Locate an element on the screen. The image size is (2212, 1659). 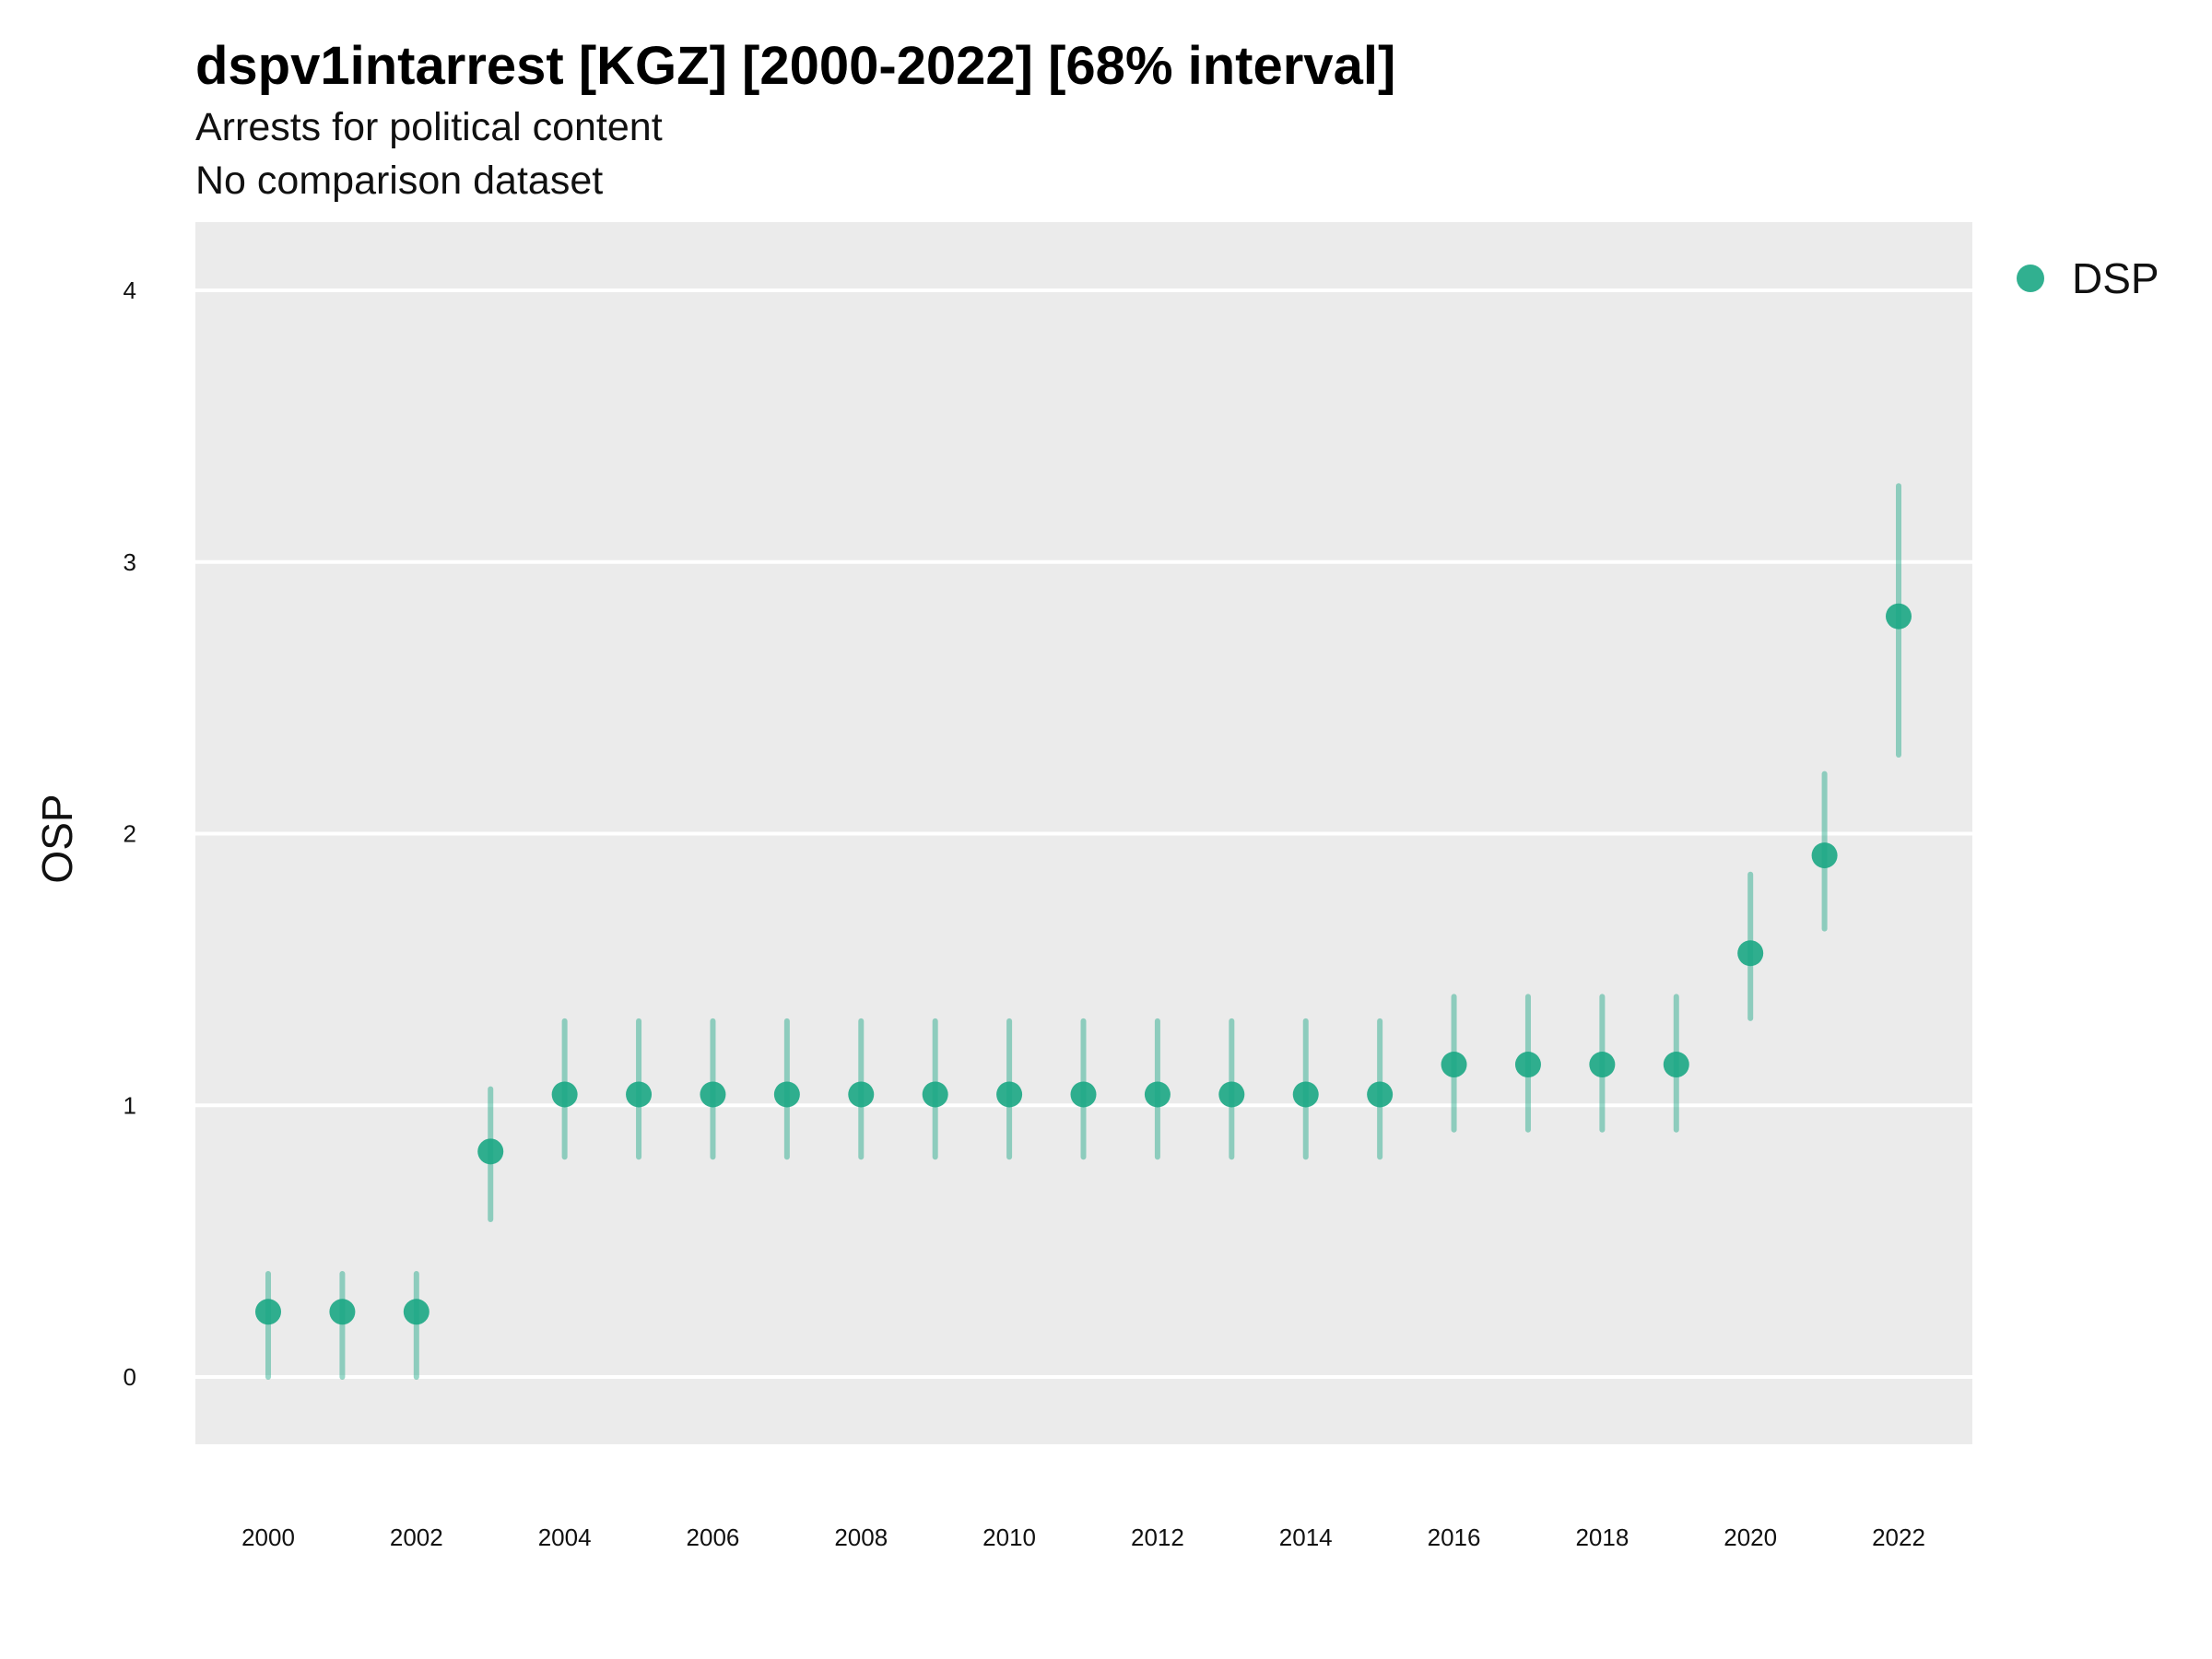
y-tick-label: 3 is located at coordinates (130, 562).